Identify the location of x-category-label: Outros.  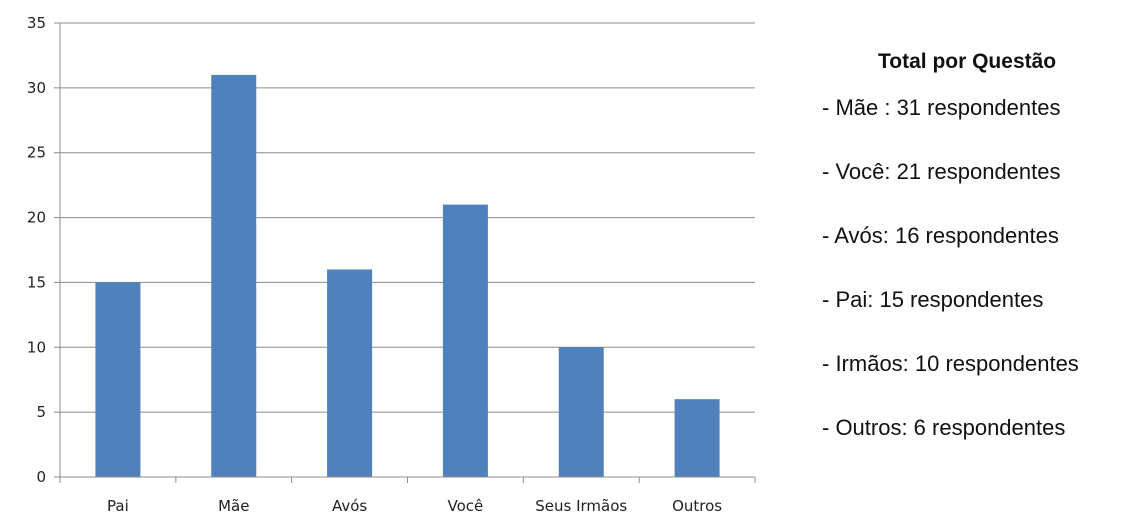
(697, 506).